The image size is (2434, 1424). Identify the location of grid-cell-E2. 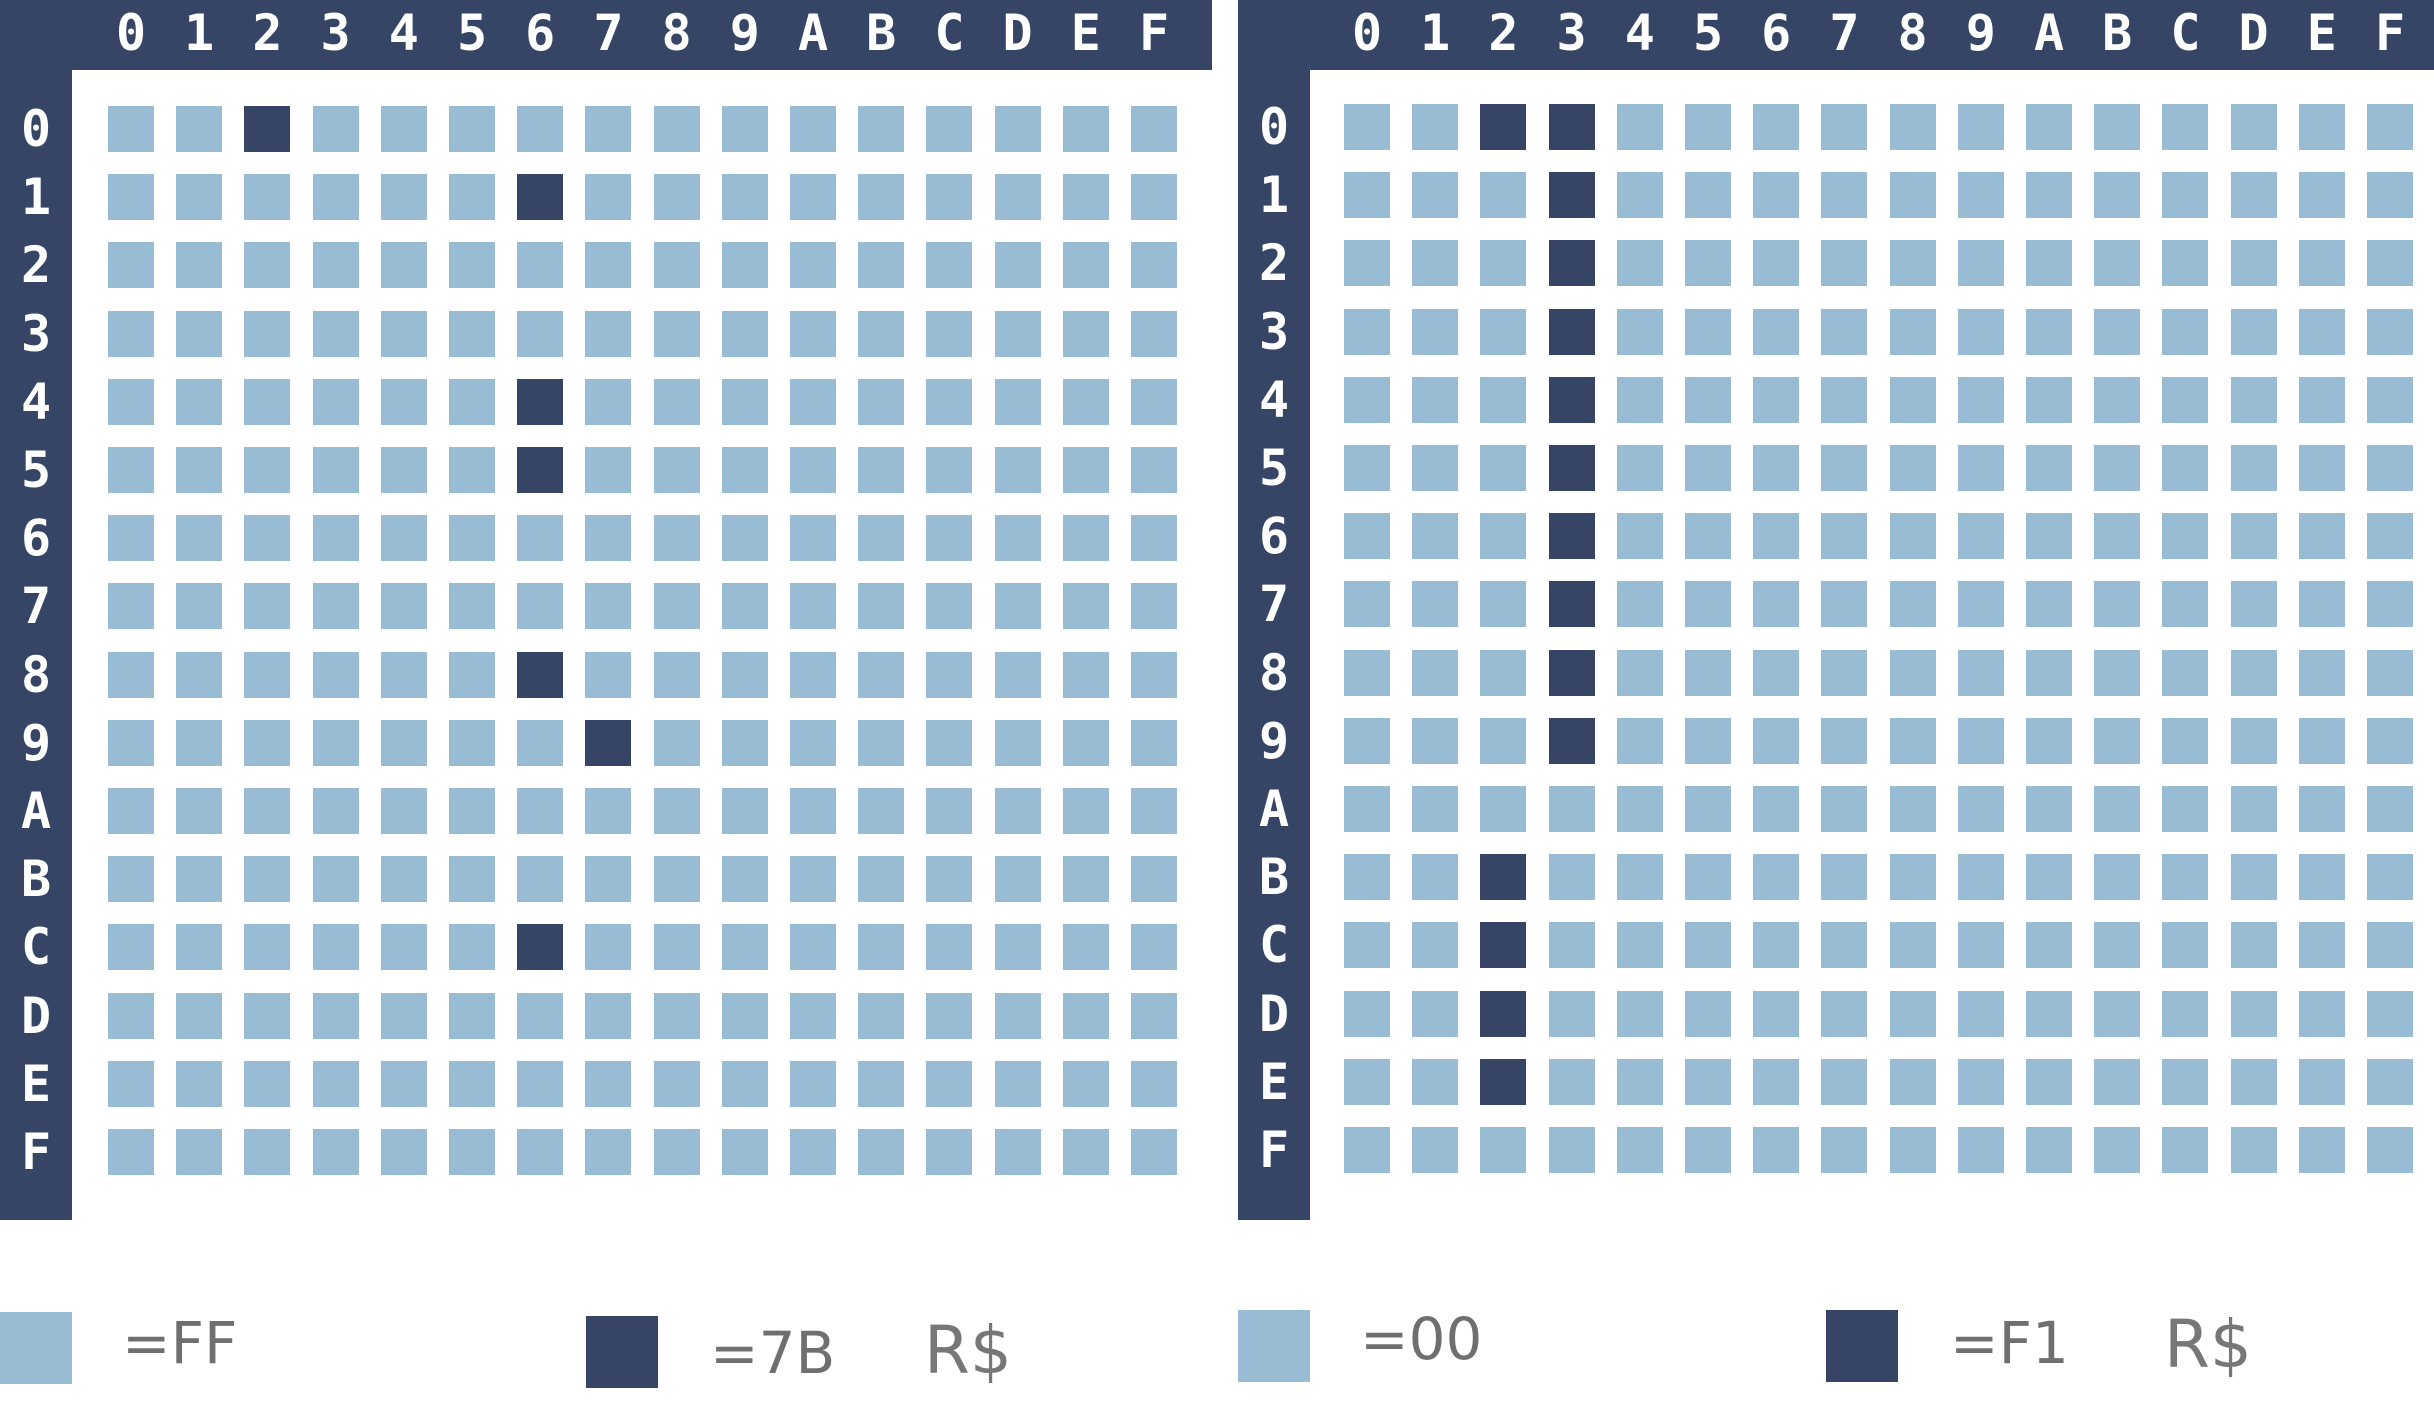
(1503, 1082).